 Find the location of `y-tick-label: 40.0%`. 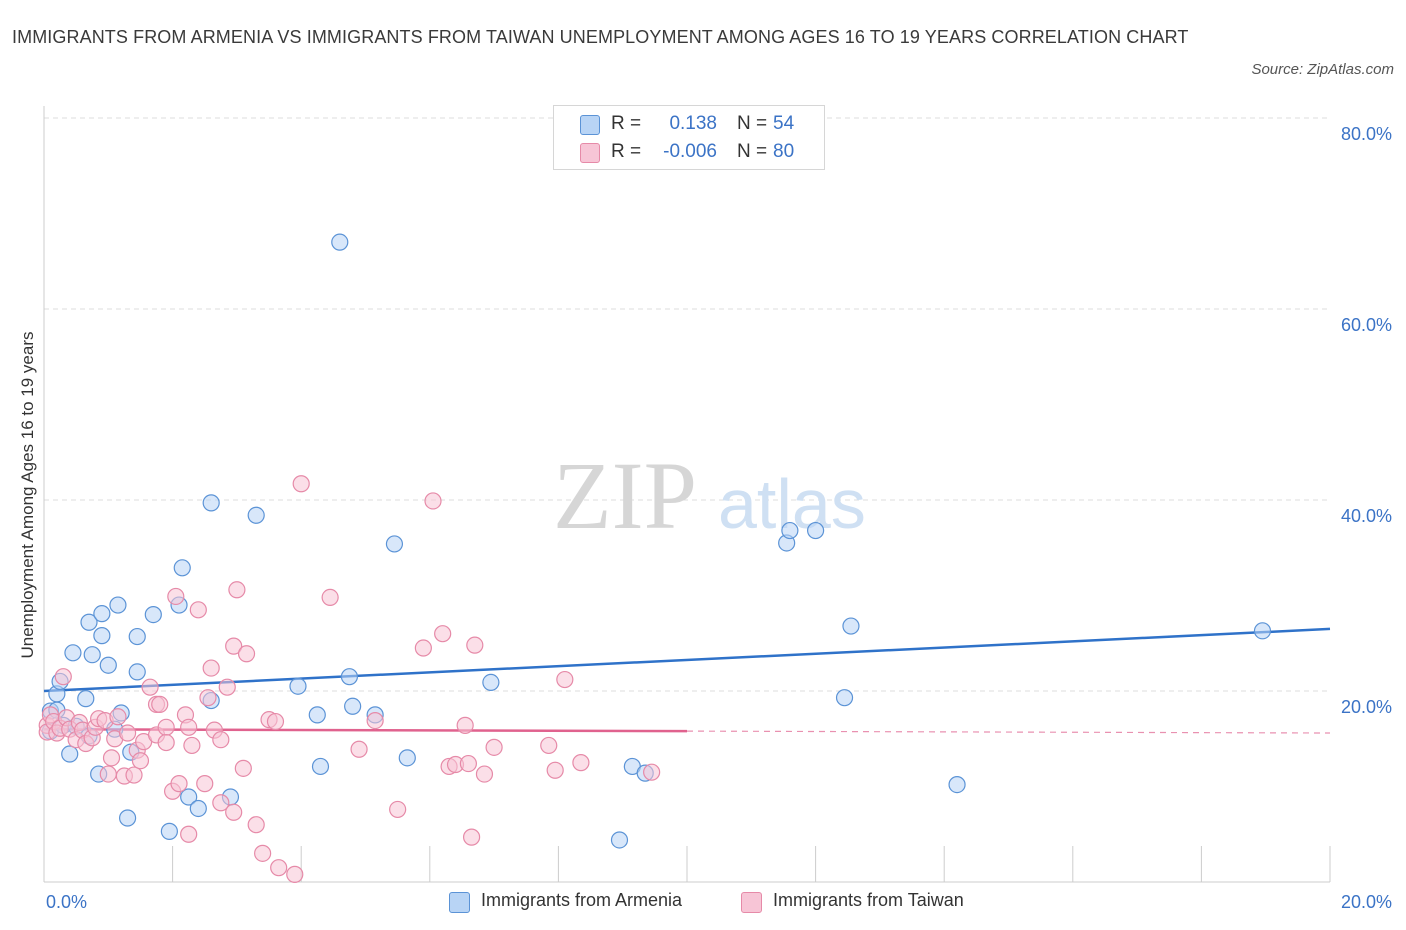

y-tick-label: 40.0% is located at coordinates (1366, 516).